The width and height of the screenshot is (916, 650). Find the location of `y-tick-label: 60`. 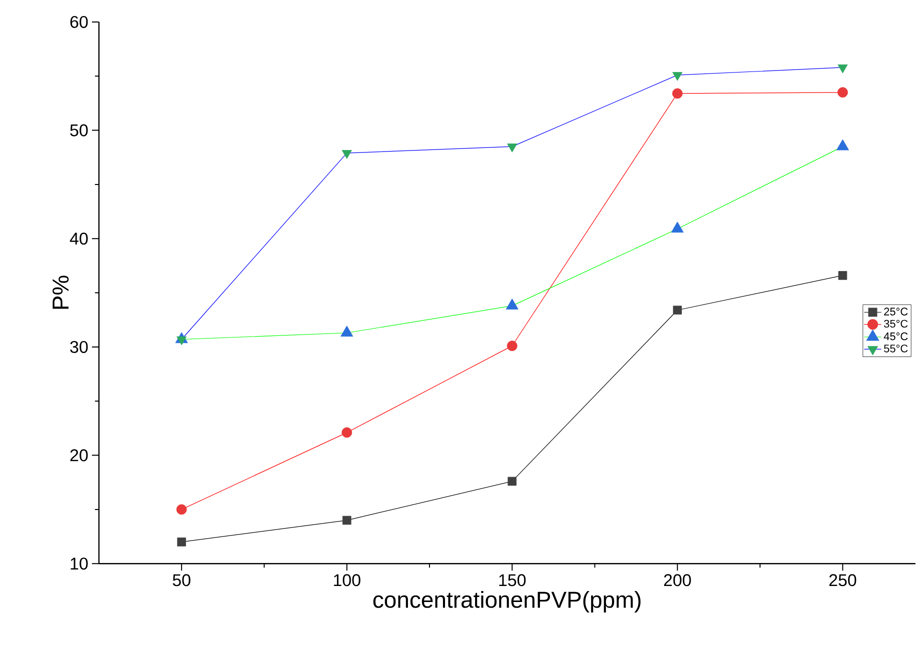

y-tick-label: 60 is located at coordinates (79, 22).